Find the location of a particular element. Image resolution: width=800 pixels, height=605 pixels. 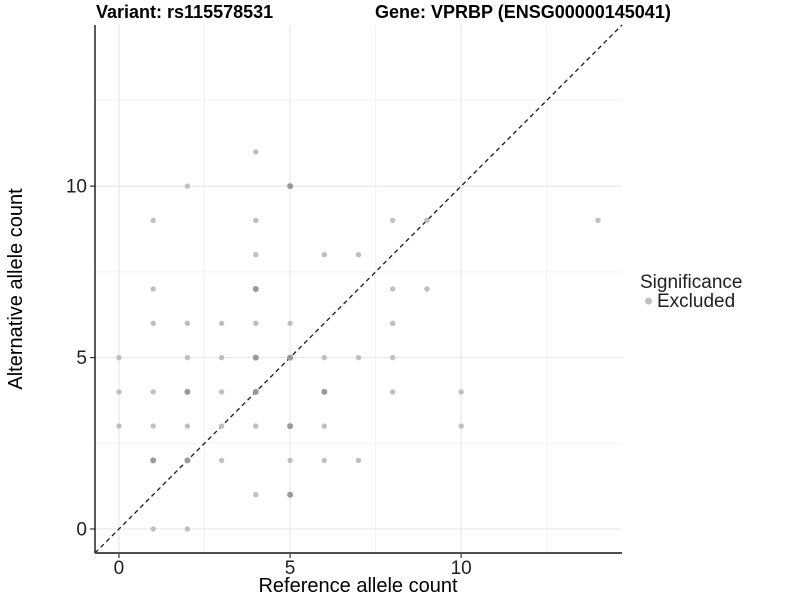

gene-title: Gene: VPRBP (ENSG00000145041) is located at coordinates (523, 12).